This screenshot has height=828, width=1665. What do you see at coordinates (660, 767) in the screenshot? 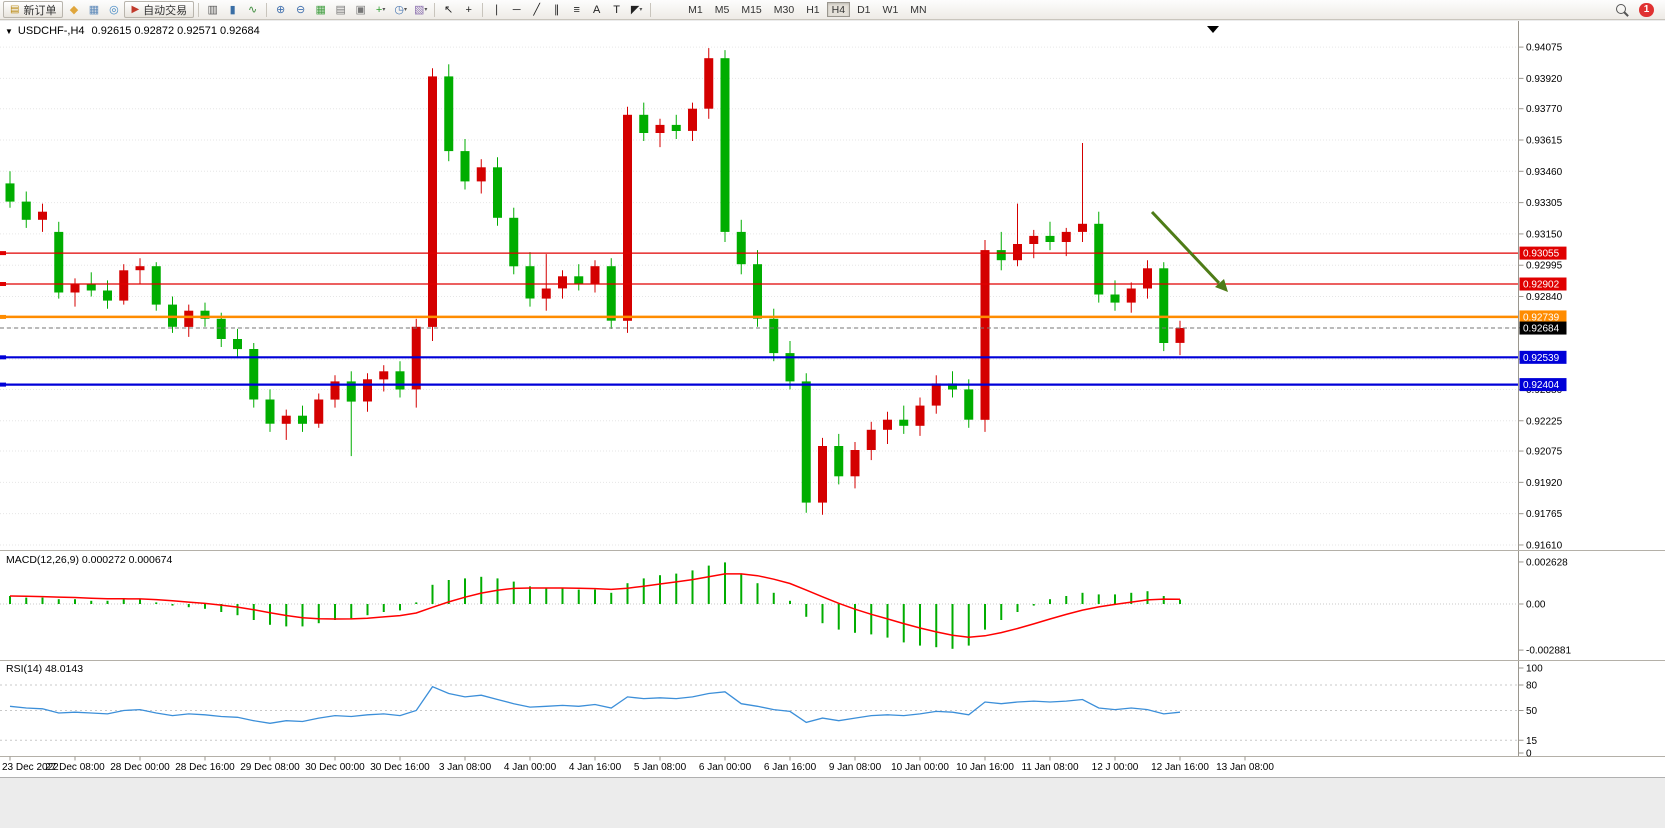
I see `time-axis-label: 5 Jan 08:00` at bounding box center [660, 767].